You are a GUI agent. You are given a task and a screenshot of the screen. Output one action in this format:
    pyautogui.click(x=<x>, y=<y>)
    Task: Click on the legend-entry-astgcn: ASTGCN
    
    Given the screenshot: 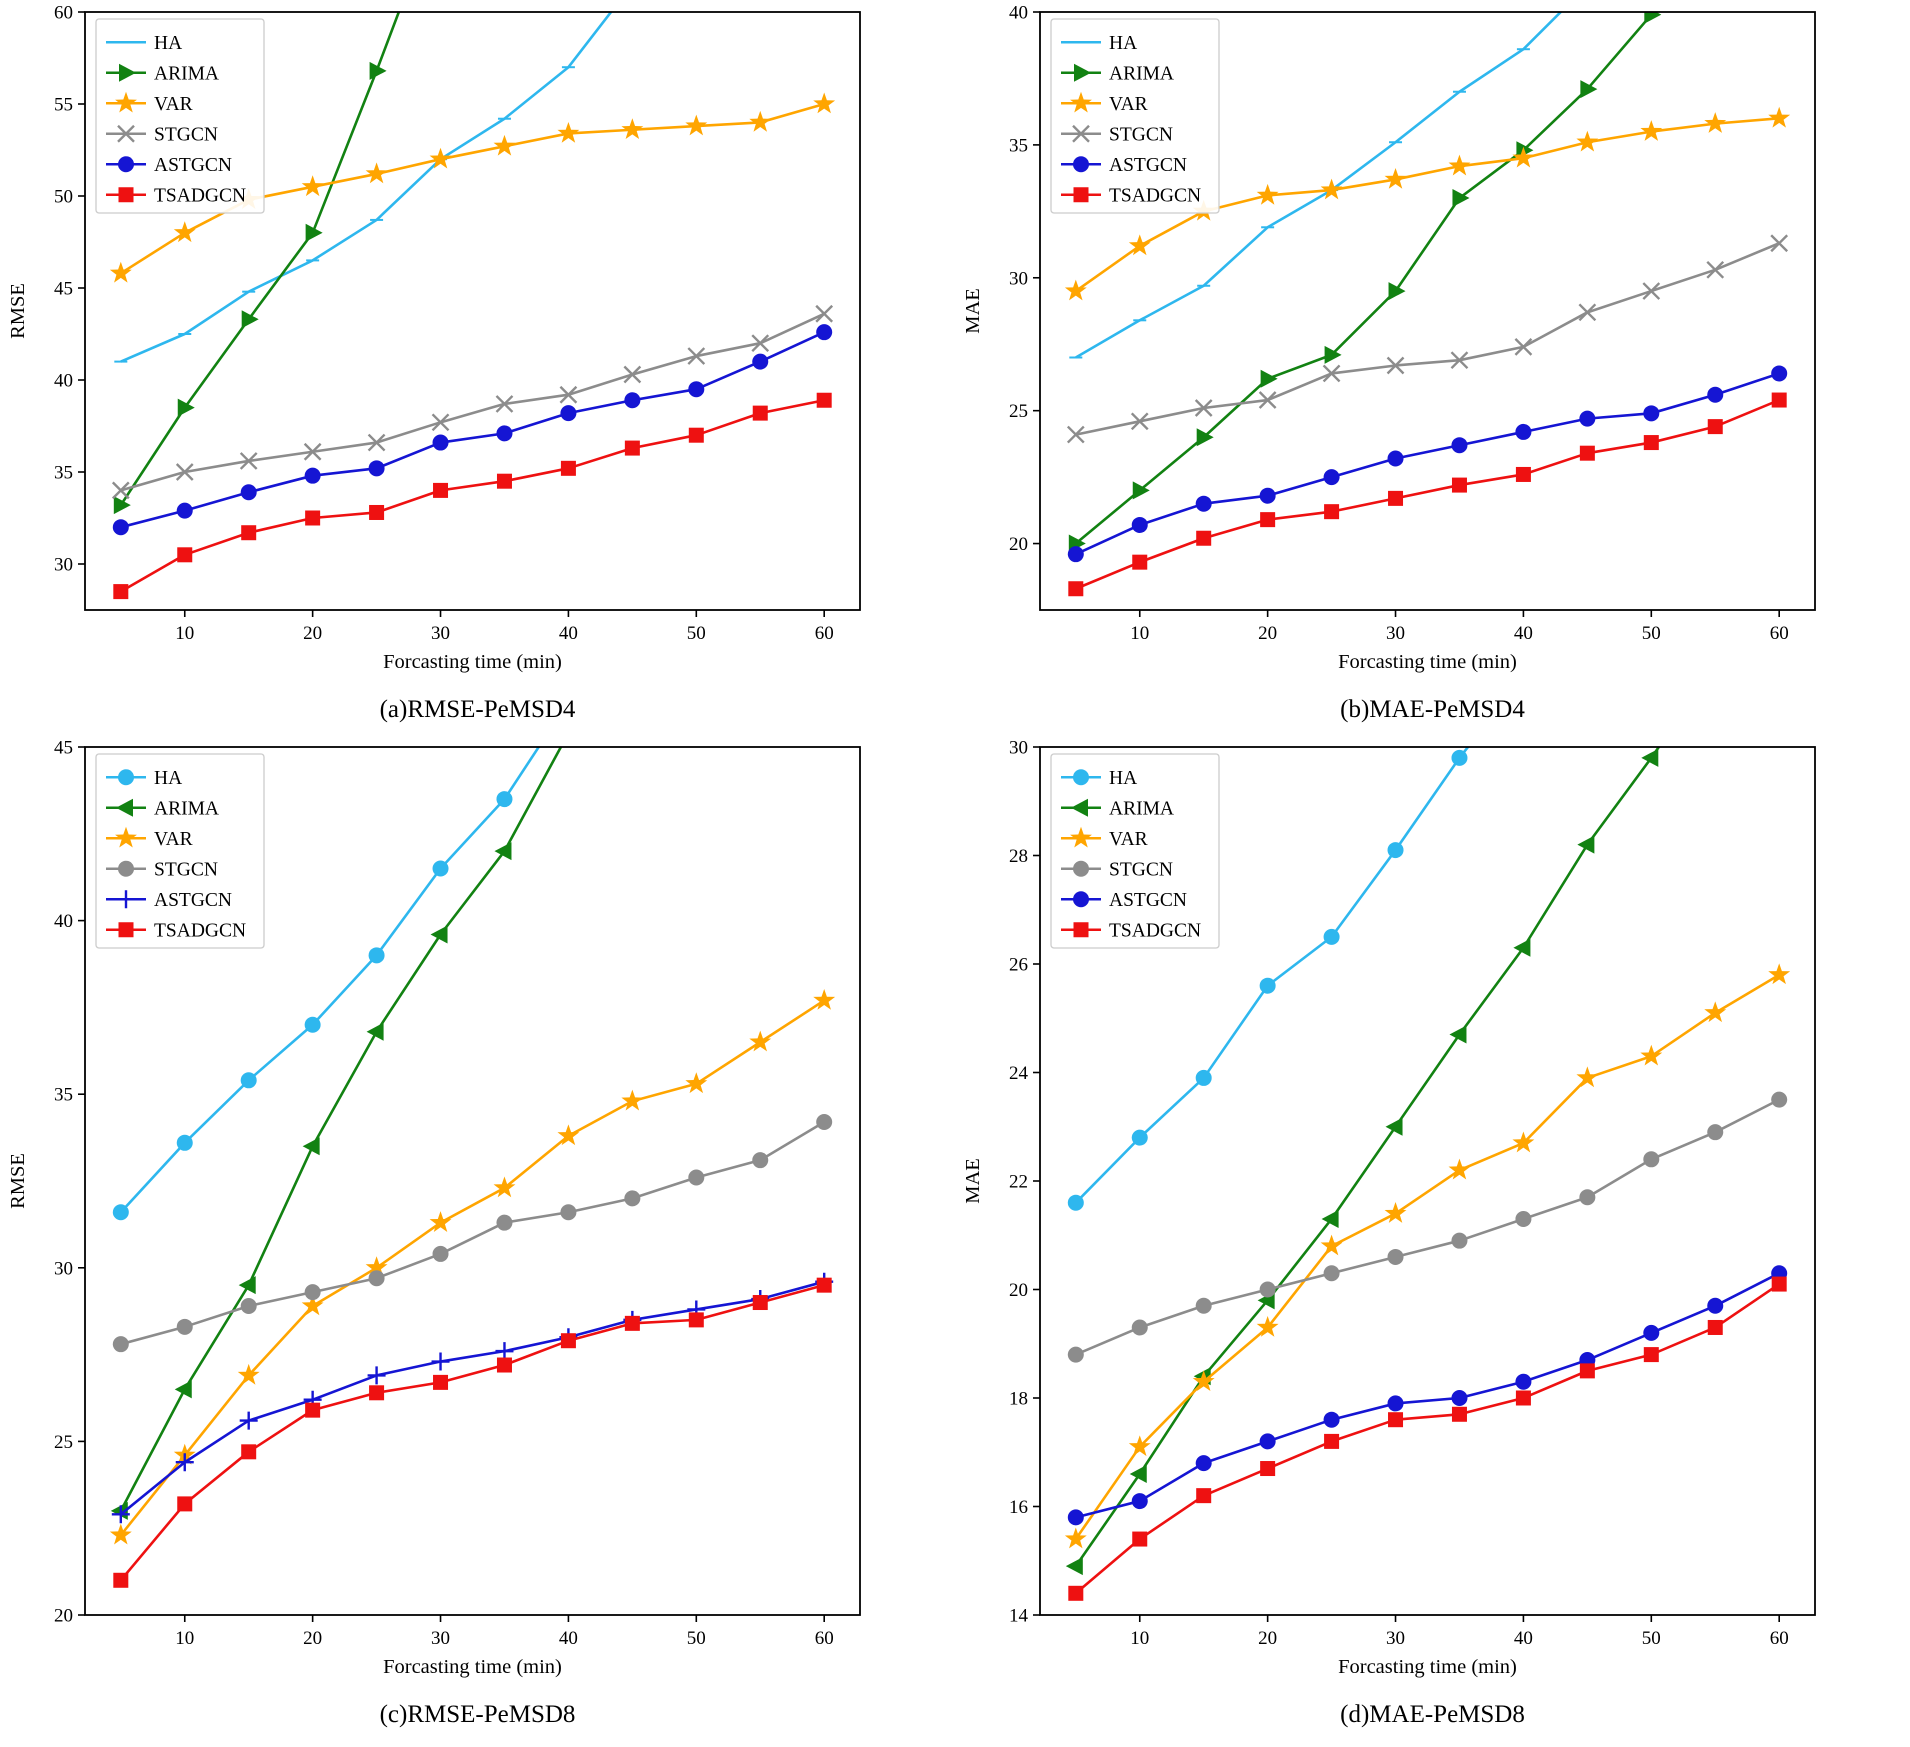 What is the action you would take?
    pyautogui.click(x=1124, y=165)
    